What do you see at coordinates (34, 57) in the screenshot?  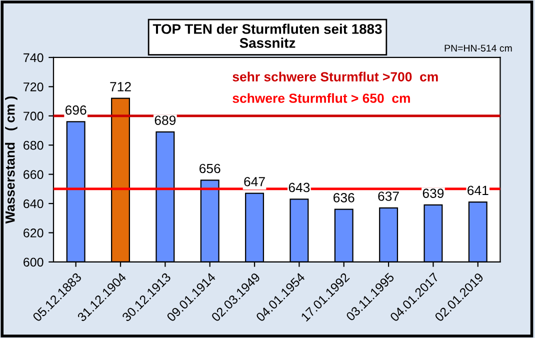 I see `y-tick-label: 740` at bounding box center [34, 57].